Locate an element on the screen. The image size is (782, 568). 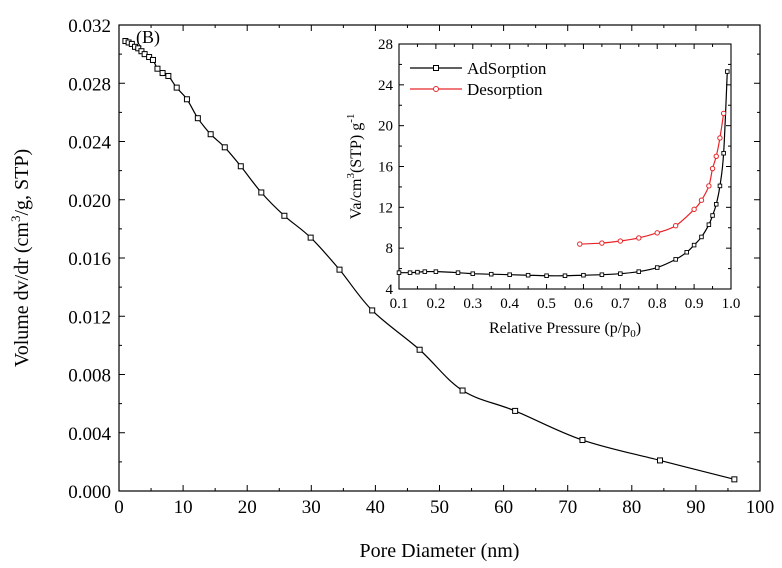
inset-x-tick-label: 0.6 is located at coordinates (583, 304).